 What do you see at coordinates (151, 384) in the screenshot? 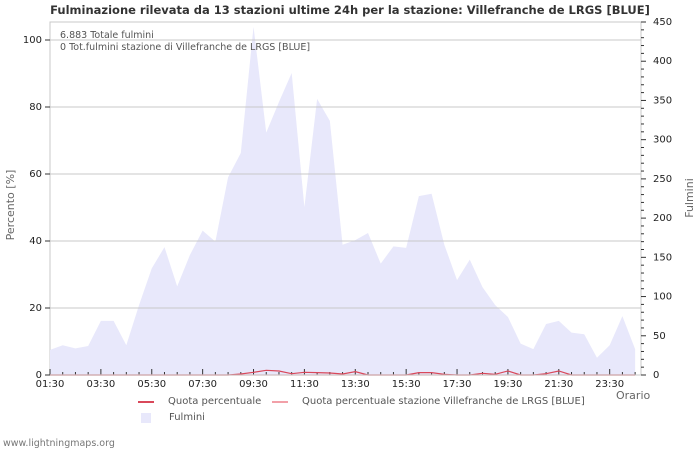
I see `x-tick-label: 05:30` at bounding box center [151, 384].